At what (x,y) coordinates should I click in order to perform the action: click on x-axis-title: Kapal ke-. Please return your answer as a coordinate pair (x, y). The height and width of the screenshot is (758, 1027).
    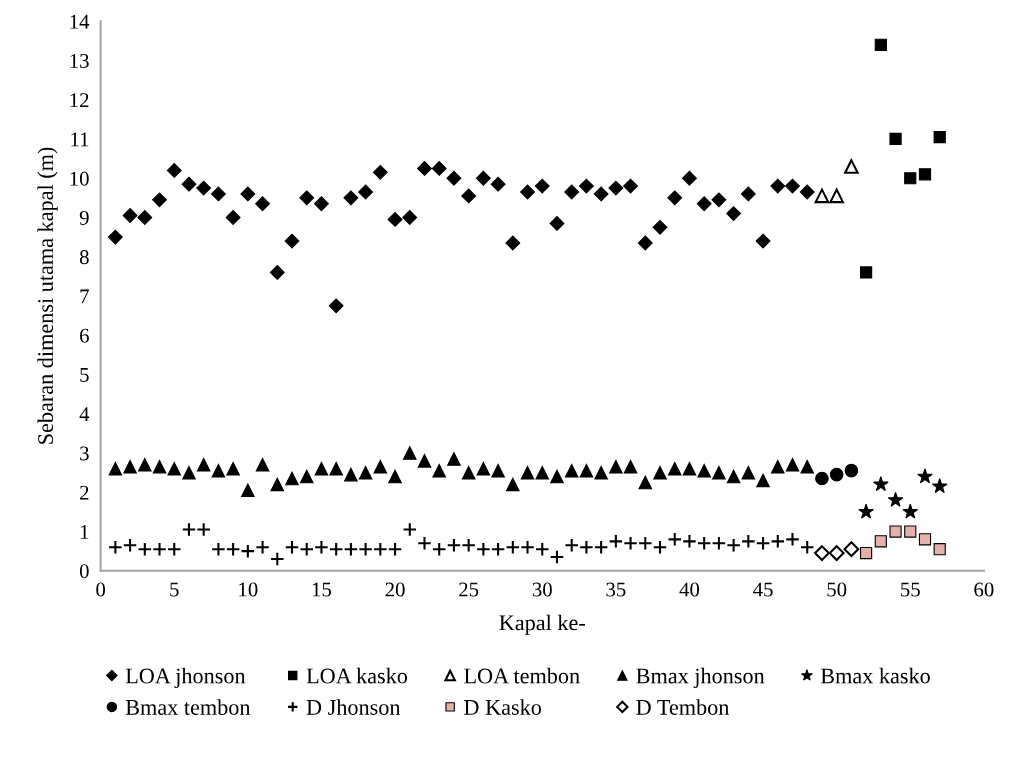
    Looking at the image, I should click on (542, 624).